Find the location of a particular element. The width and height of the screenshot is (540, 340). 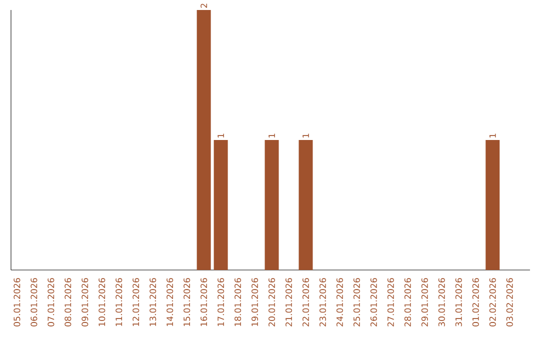

x-tick-label: 07.01.2026 is located at coordinates (51, 302).